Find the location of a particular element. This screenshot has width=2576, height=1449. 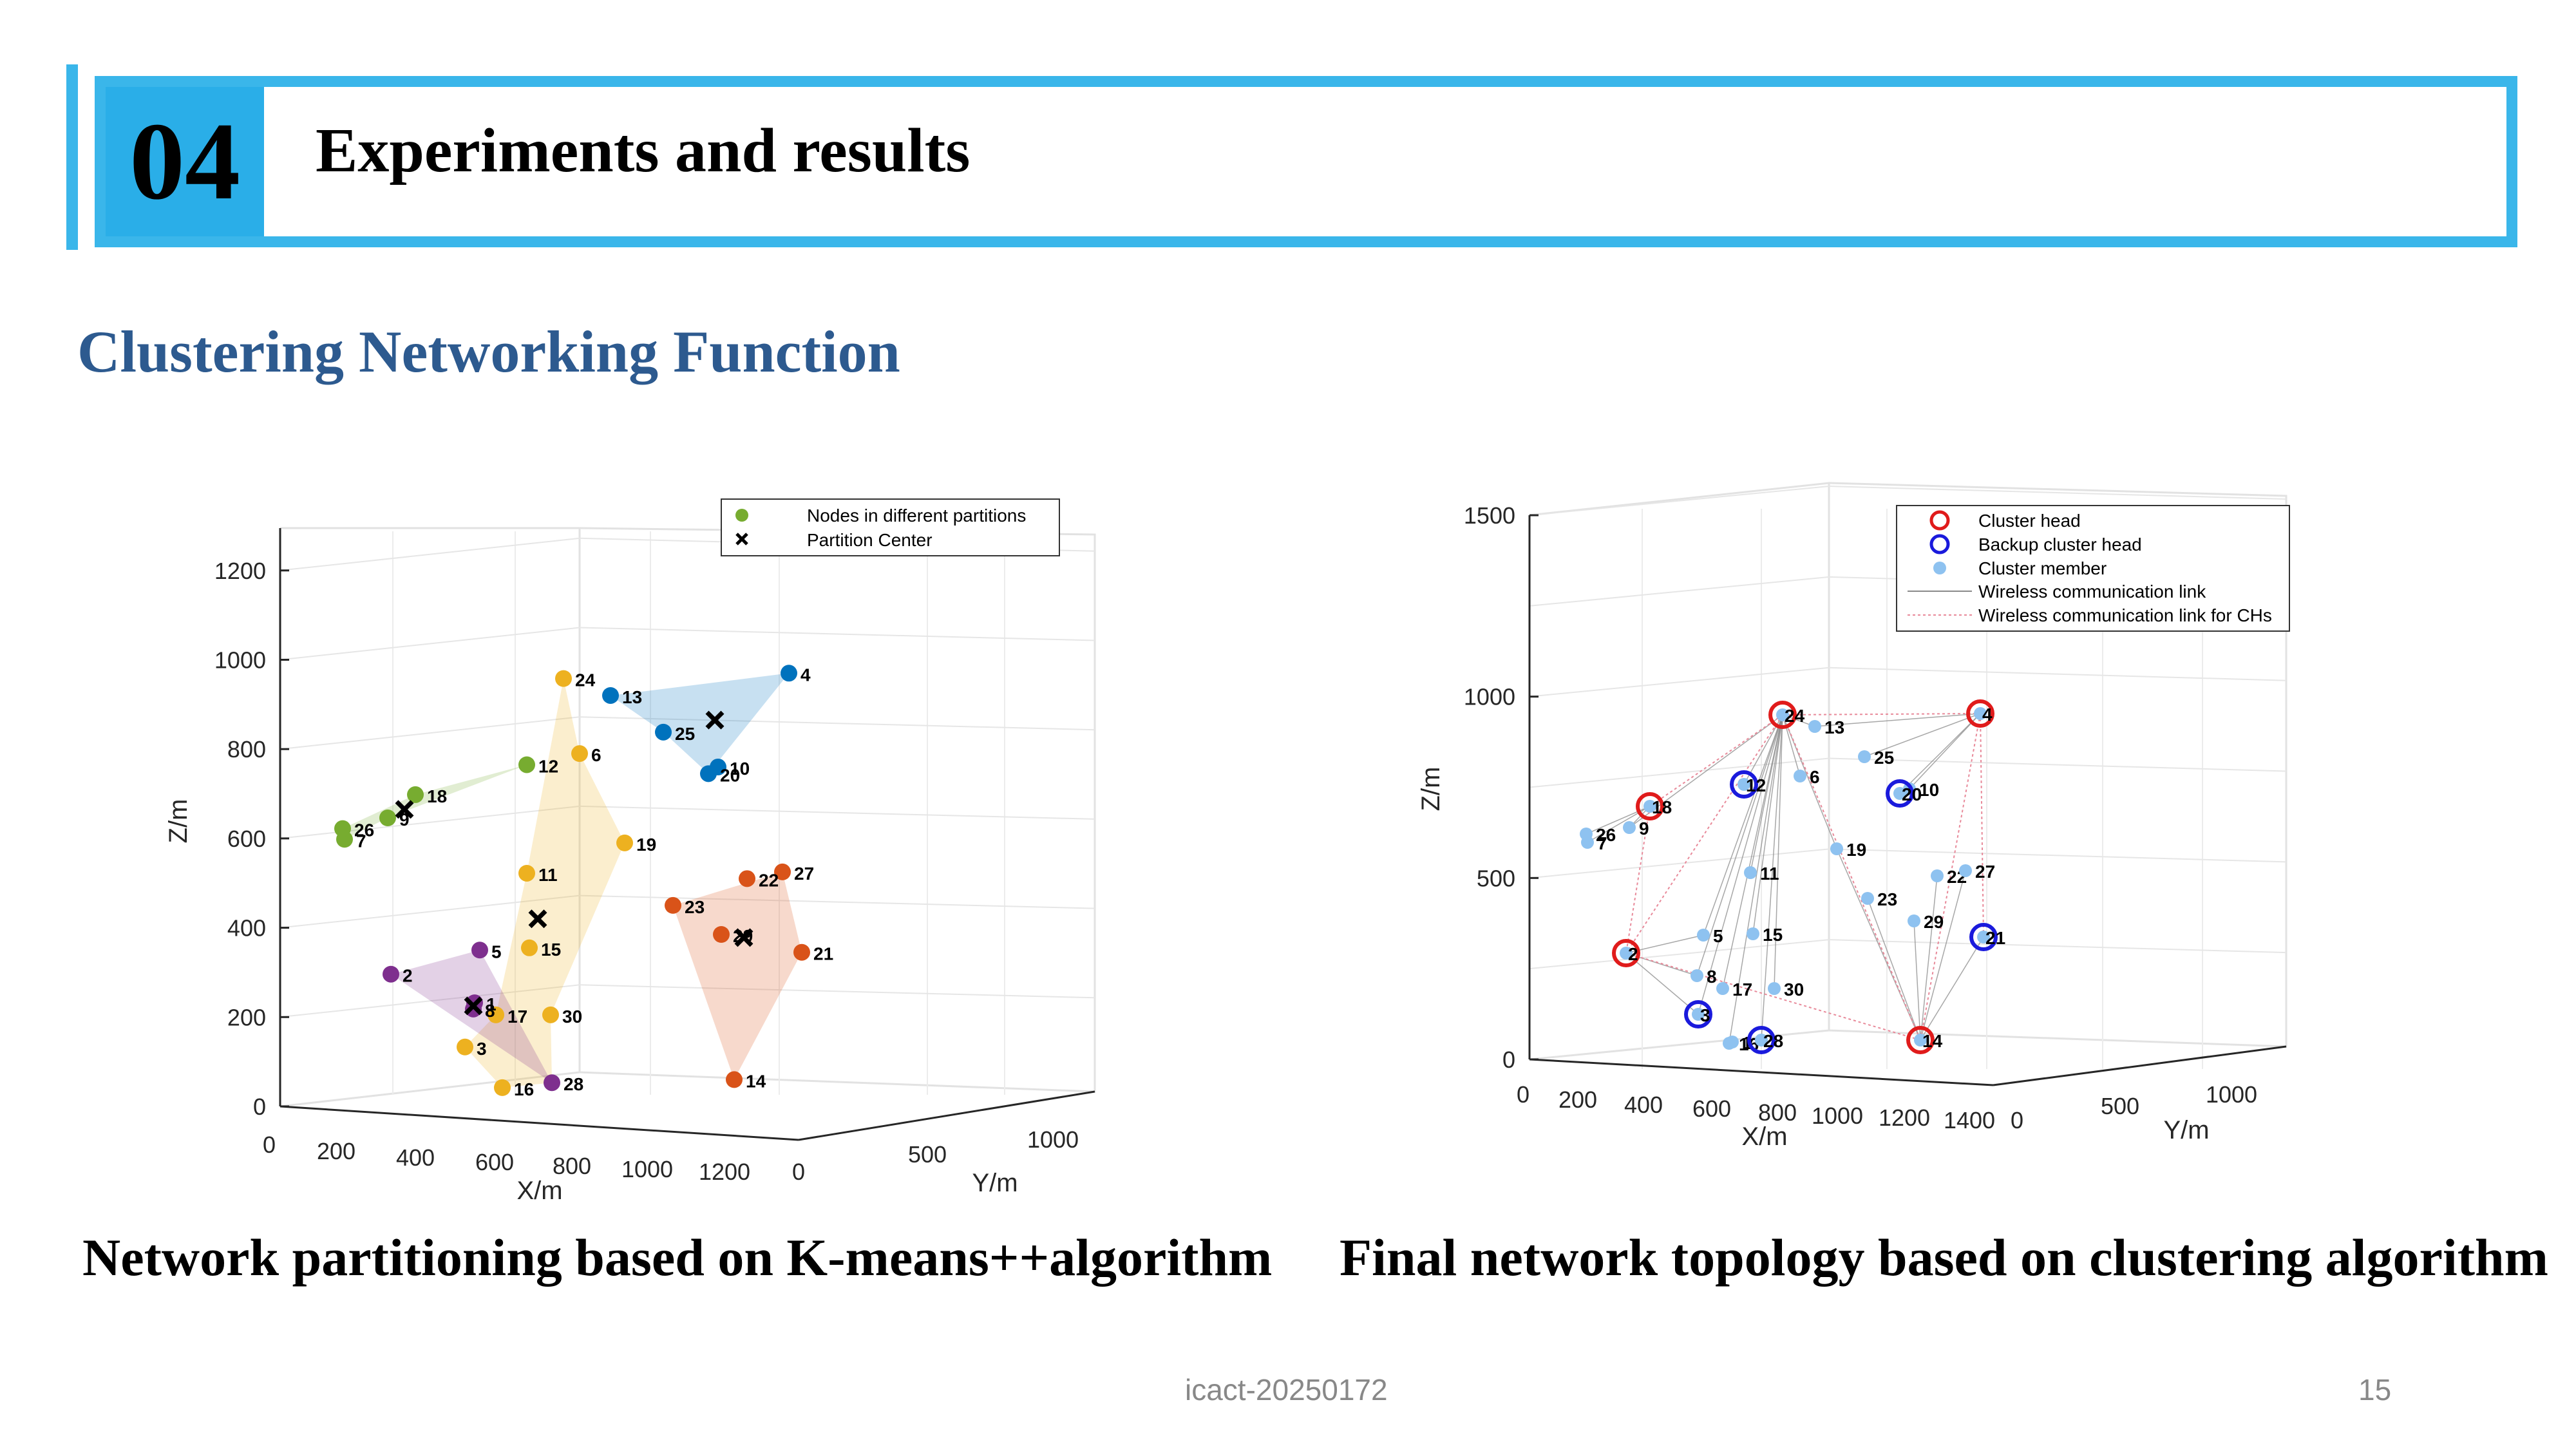

z-tick-label: 200 is located at coordinates (247, 1017).